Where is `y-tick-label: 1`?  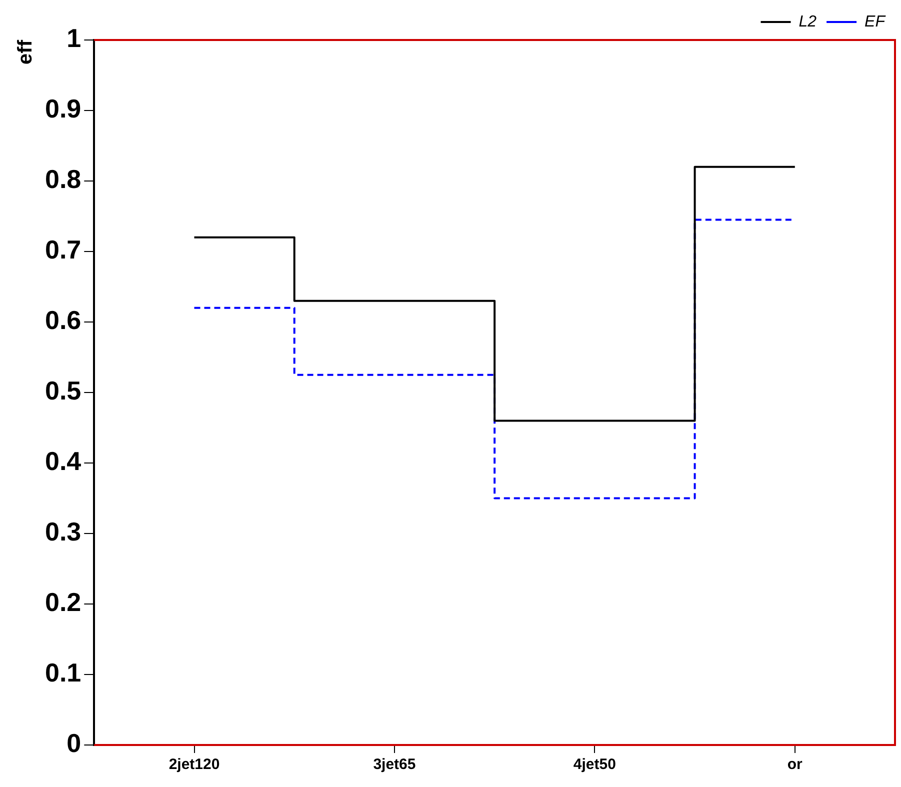
y-tick-label: 1 is located at coordinates (74, 38).